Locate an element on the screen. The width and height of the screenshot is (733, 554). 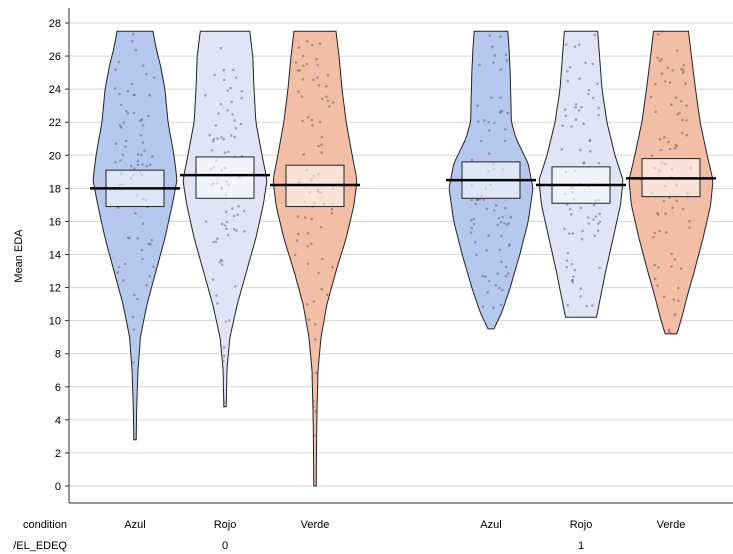
violin-0-azul is located at coordinates (135, 235).